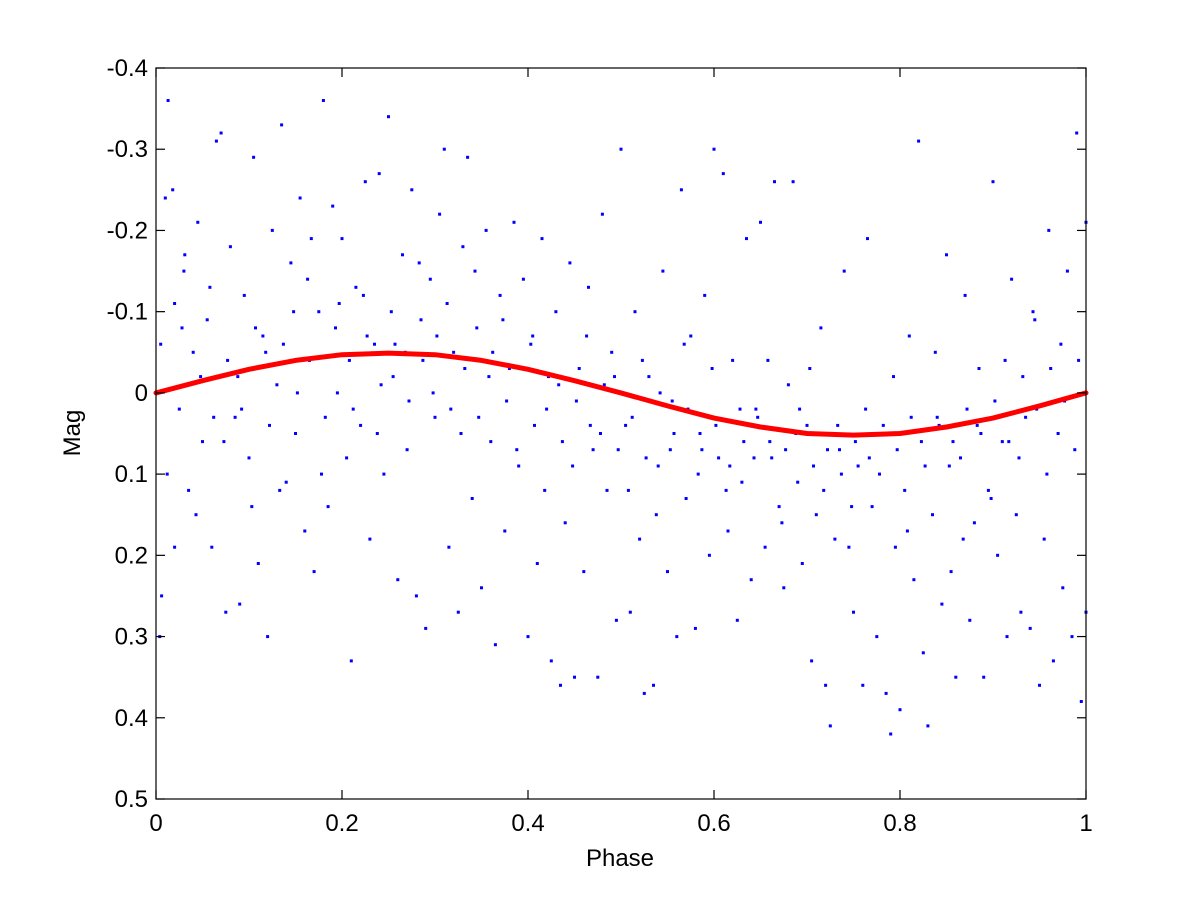 The height and width of the screenshot is (900, 1200). What do you see at coordinates (131, 474) in the screenshot?
I see `y-tick-label: 0.1` at bounding box center [131, 474].